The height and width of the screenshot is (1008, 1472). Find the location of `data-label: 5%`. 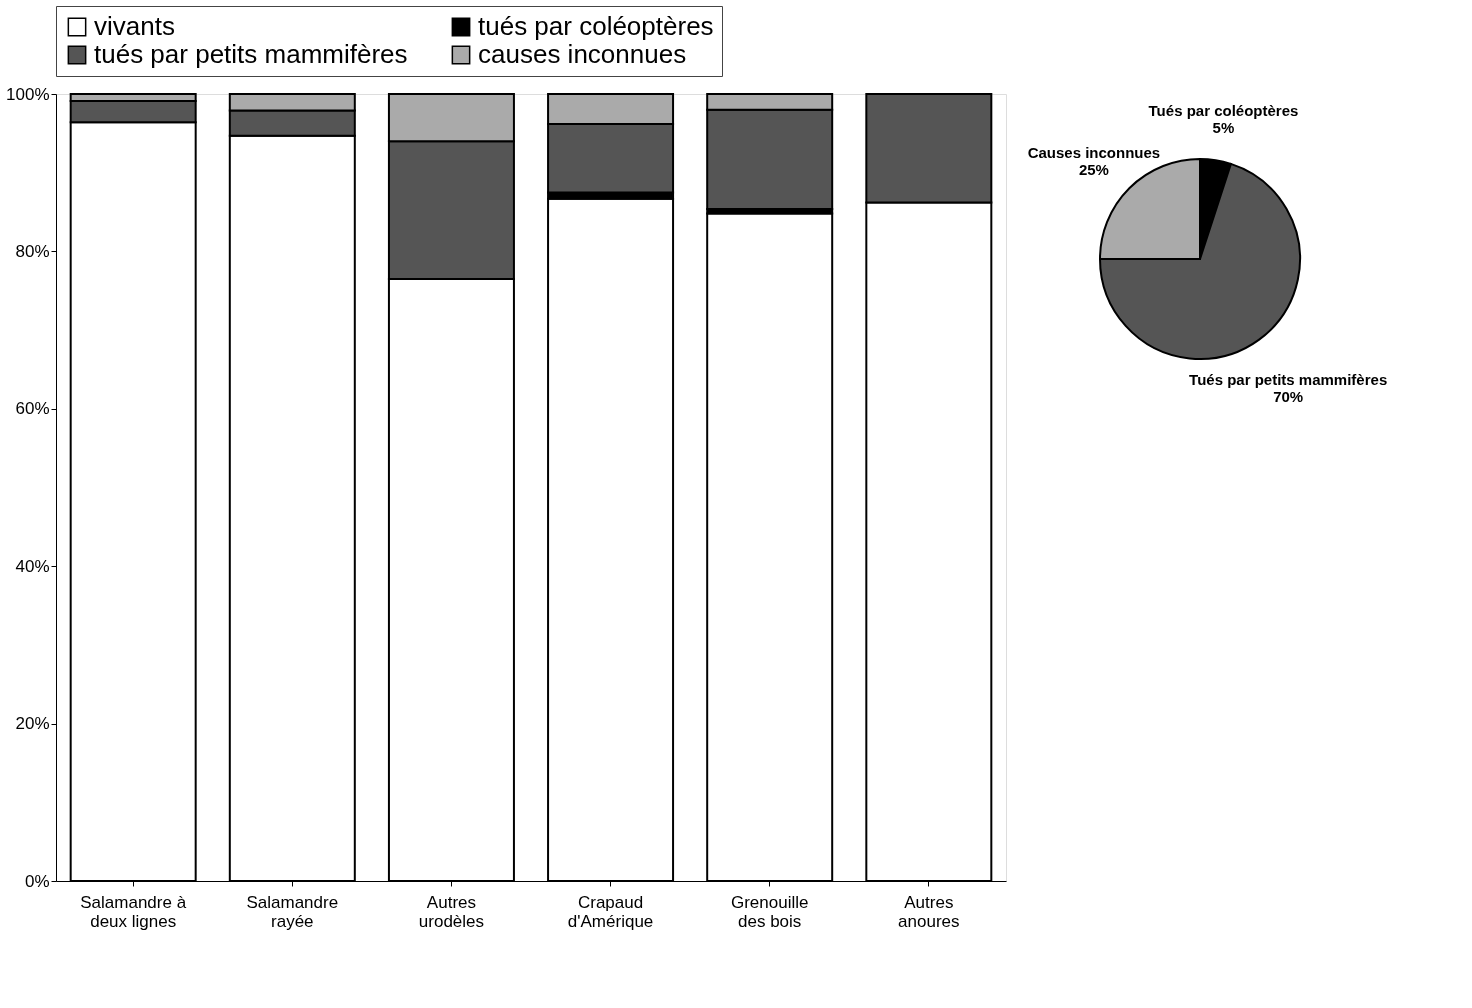

data-label: 5% is located at coordinates (1223, 127).